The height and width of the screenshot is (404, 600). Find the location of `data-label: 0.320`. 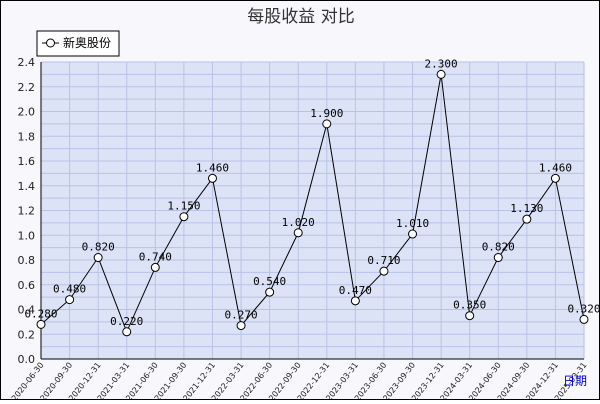

data-label: 0.320 is located at coordinates (583, 308).